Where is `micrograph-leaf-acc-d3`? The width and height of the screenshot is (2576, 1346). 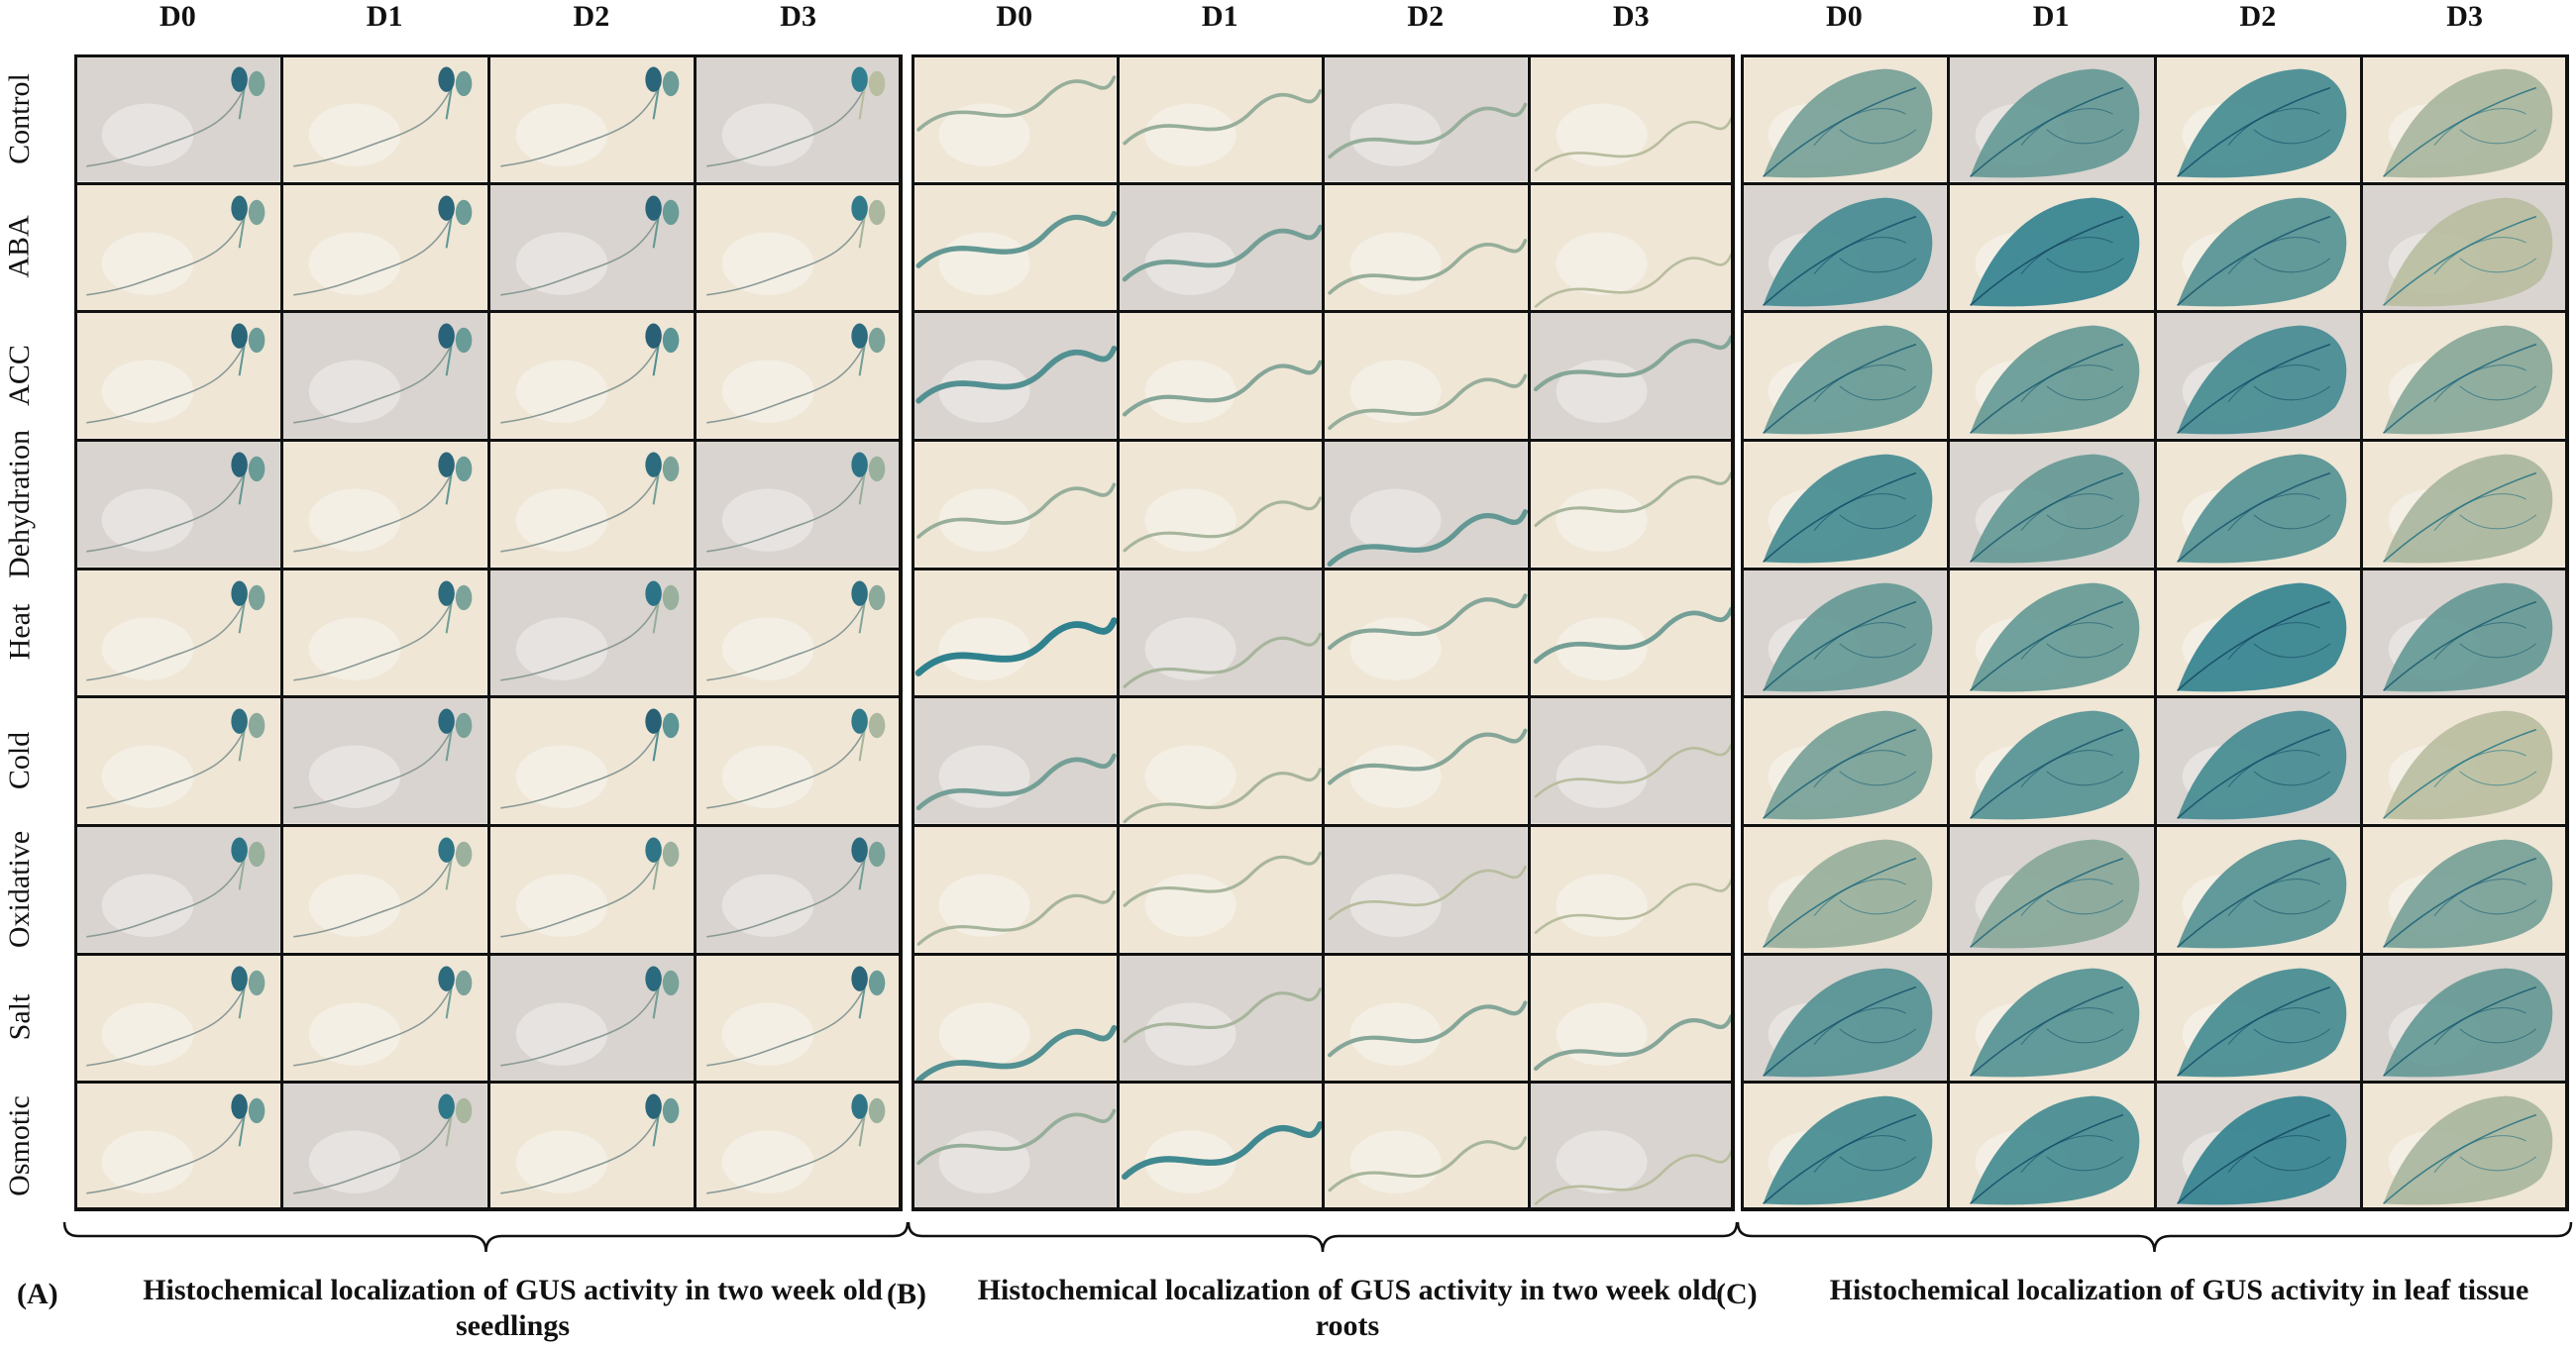 micrograph-leaf-acc-d3 is located at coordinates (2465, 376).